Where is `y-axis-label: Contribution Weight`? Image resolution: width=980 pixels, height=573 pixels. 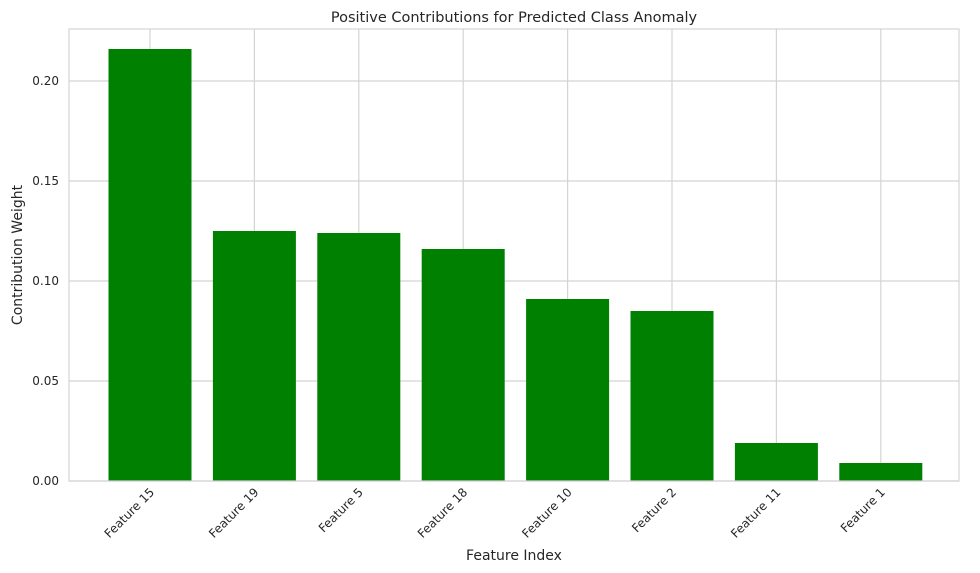 y-axis-label: Contribution Weight is located at coordinates (18, 254).